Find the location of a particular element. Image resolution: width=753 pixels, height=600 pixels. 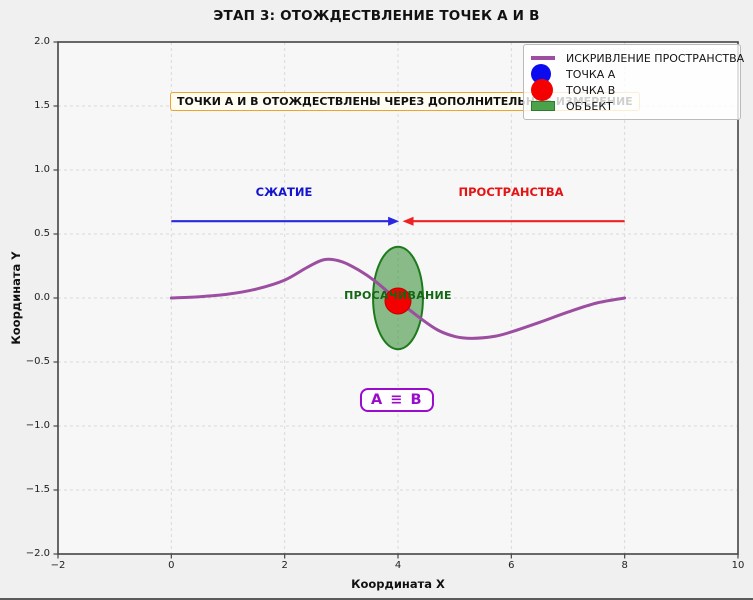

x-tick-label: 4 is located at coordinates (398, 565).